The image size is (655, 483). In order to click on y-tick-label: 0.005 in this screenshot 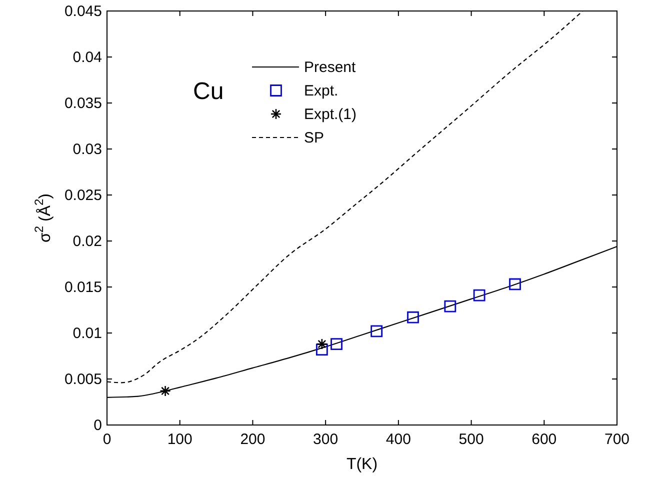, I will do `click(83, 379)`.